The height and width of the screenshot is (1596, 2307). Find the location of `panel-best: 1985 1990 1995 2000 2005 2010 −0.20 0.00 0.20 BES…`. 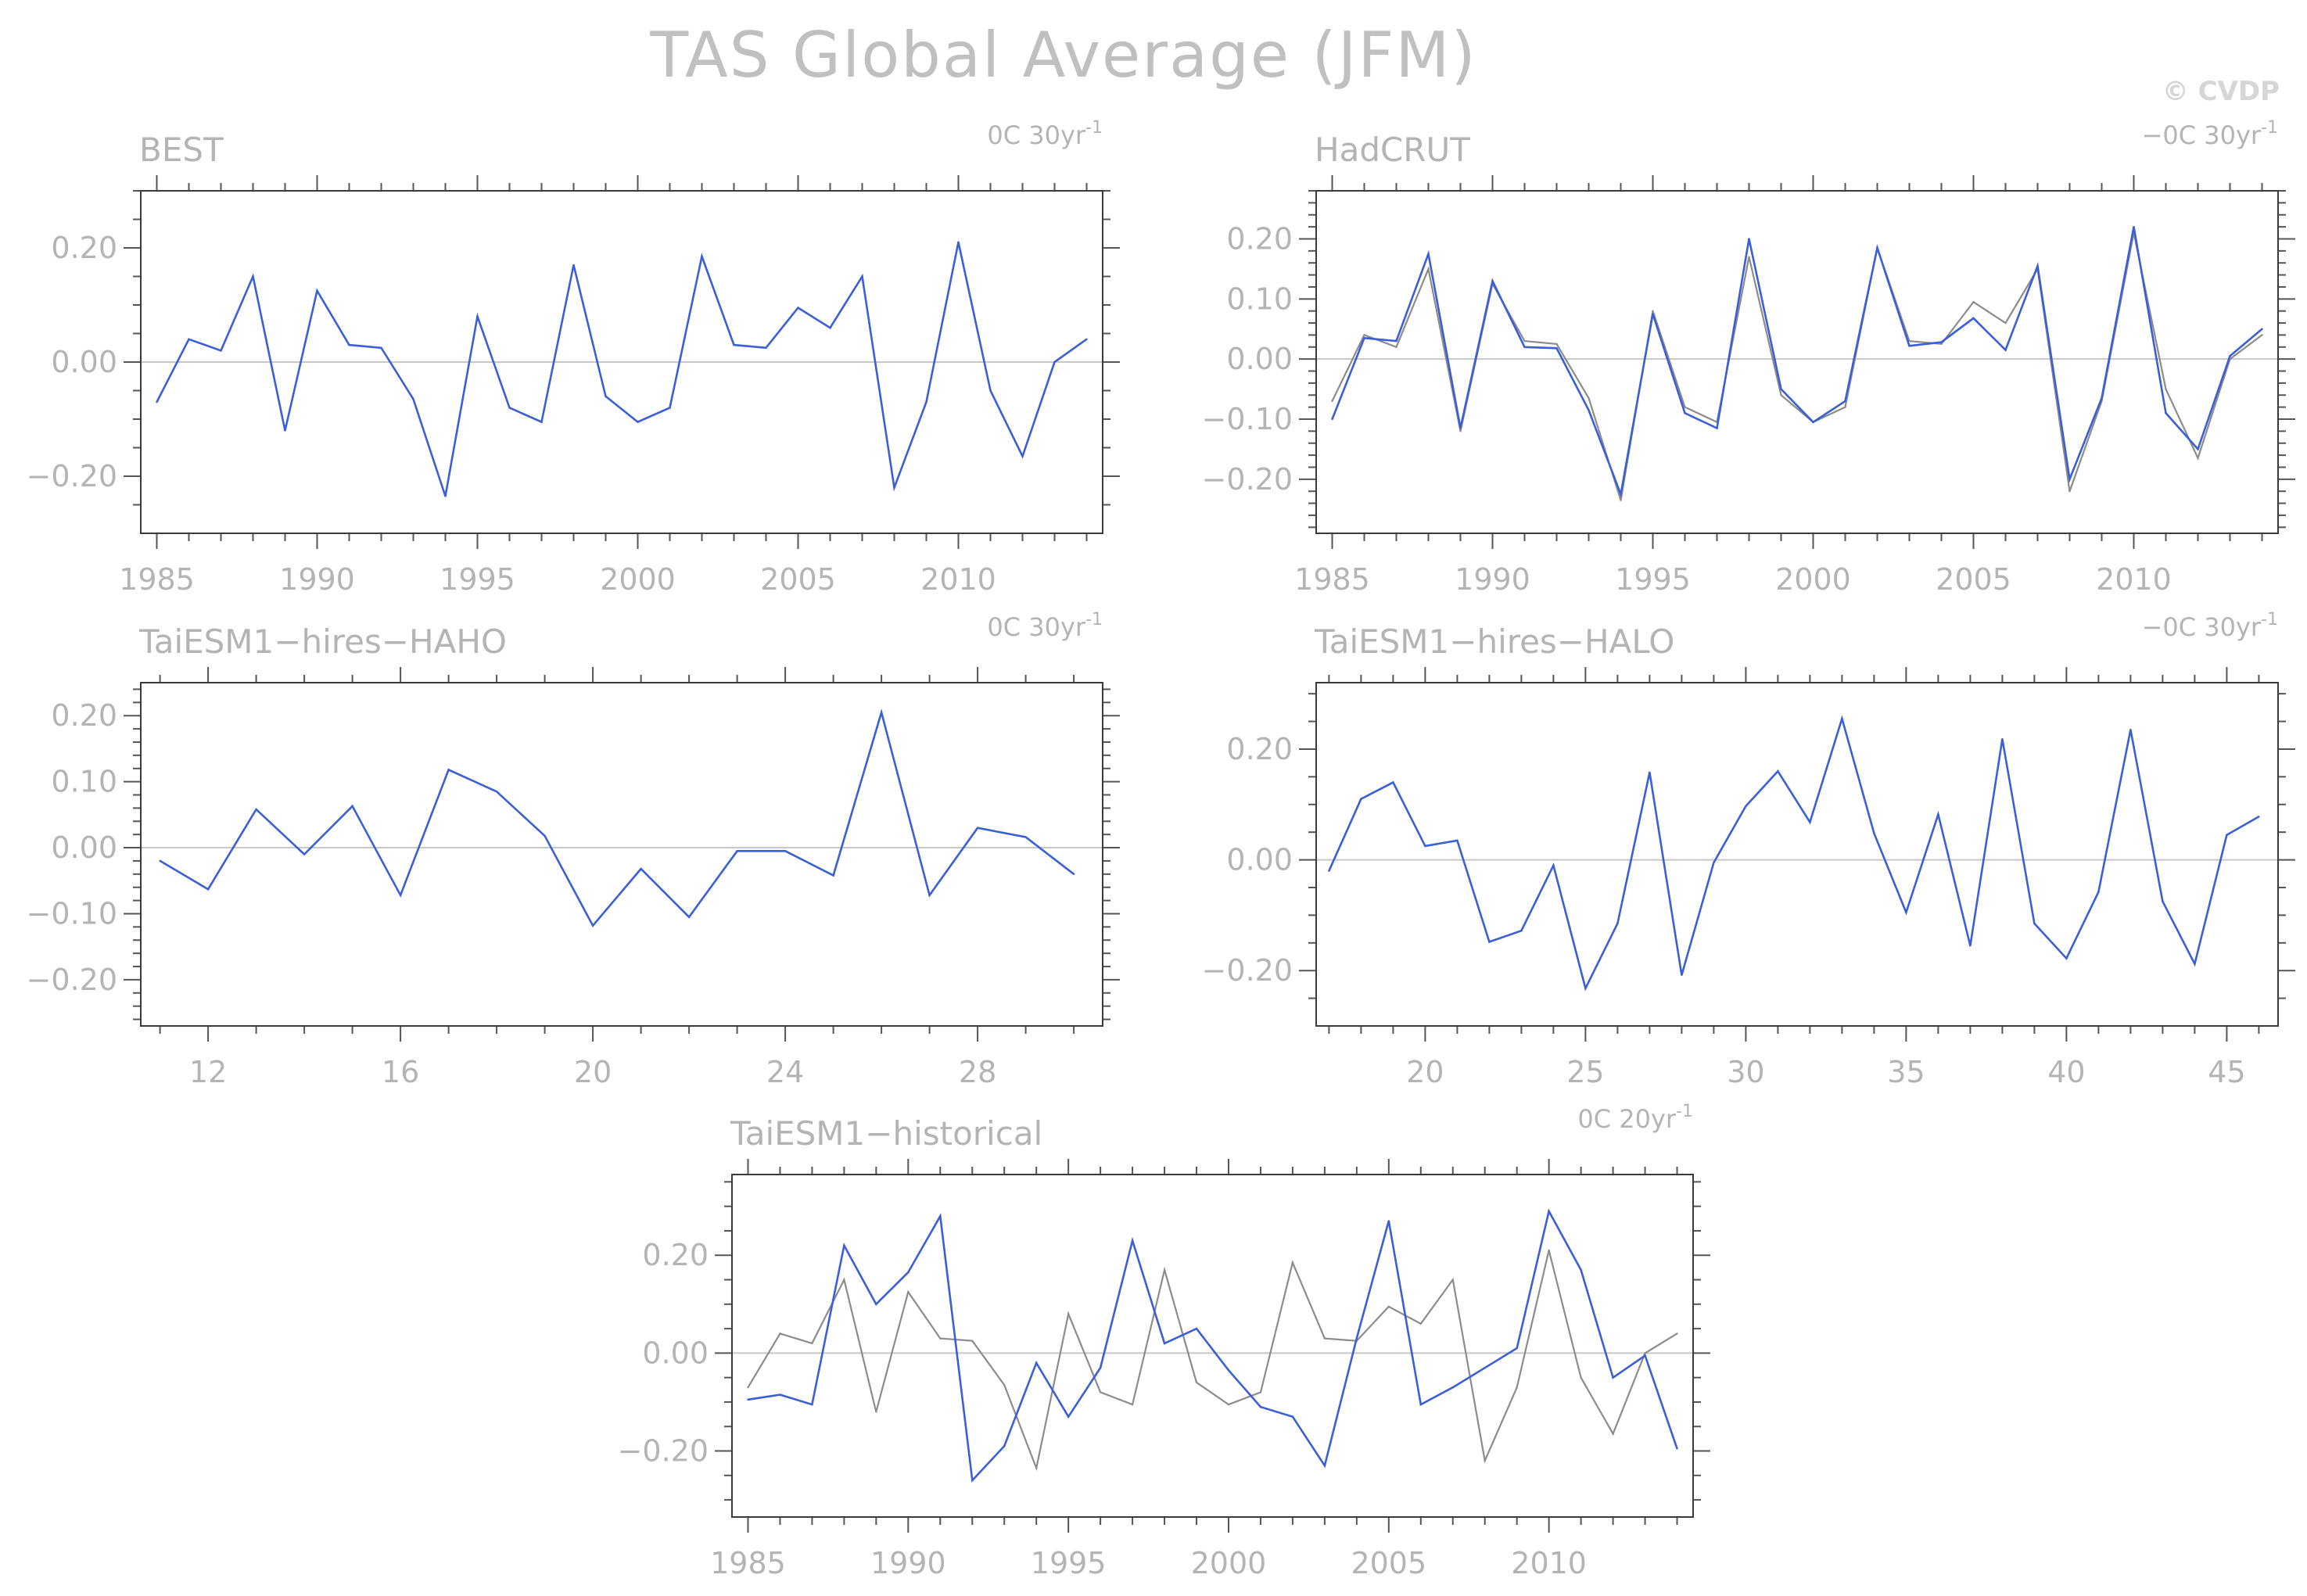

panel-best: 1985 1990 1995 2000 2005 2010 −0.20 0.00 0.20 BES… is located at coordinates (573, 357).